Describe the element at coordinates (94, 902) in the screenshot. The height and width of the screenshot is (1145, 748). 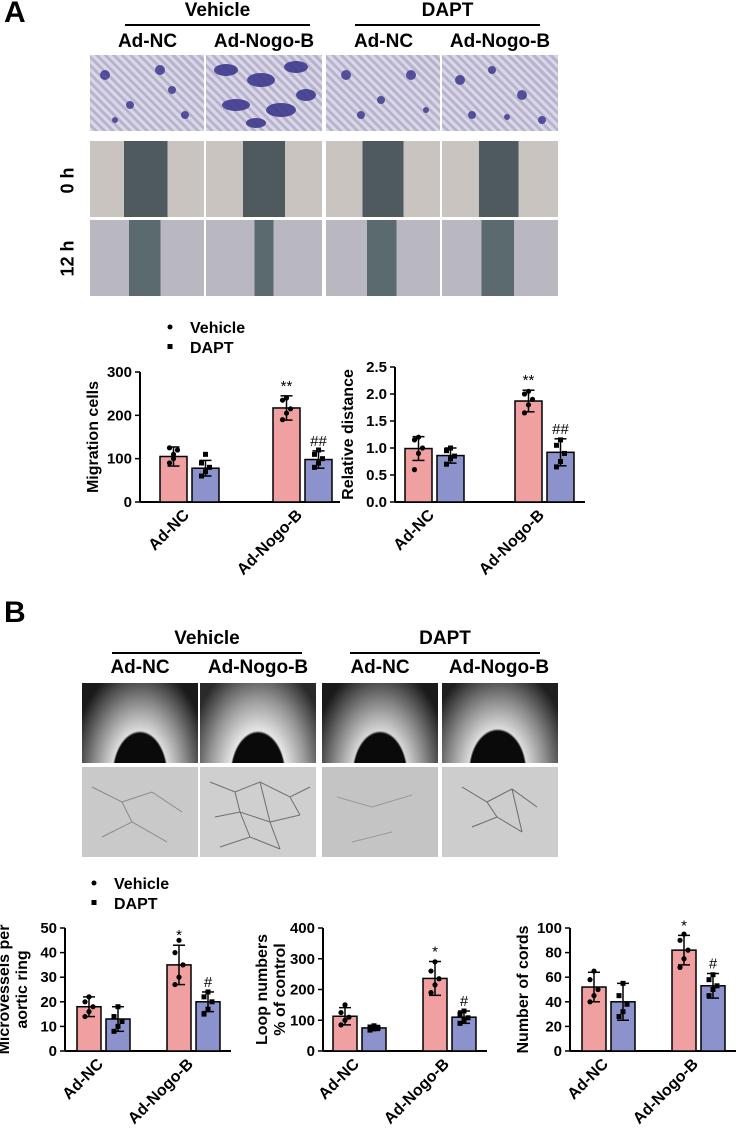
I see `legend-marker-square` at that location.